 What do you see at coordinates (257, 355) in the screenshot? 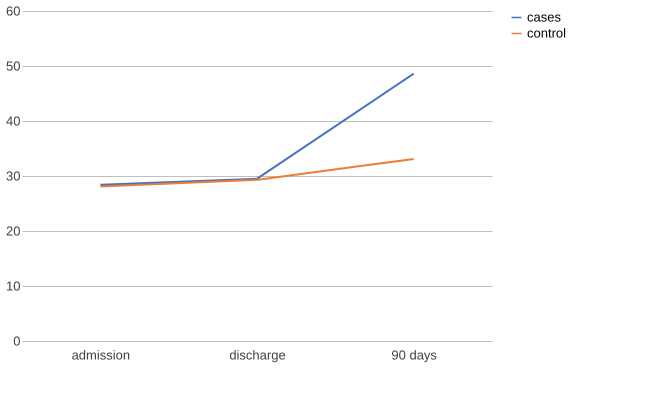
I see `x-tick-label: discharge` at bounding box center [257, 355].